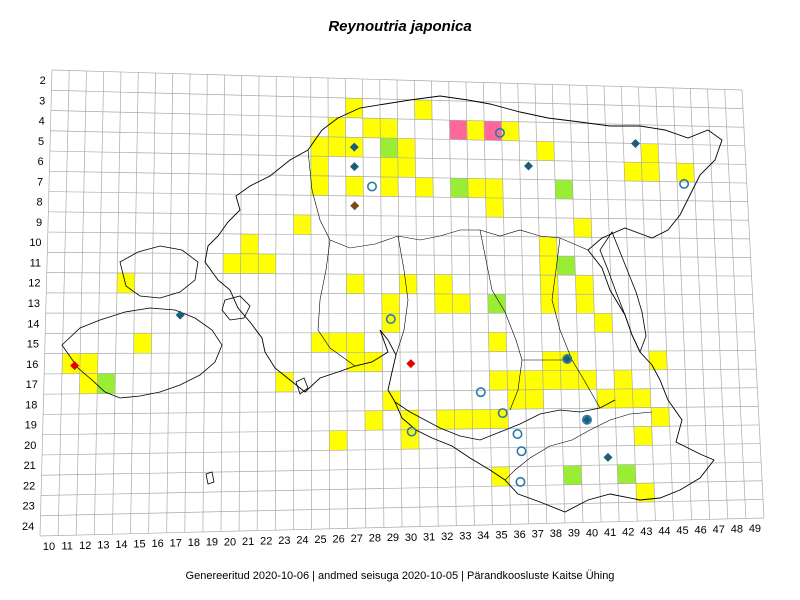 The height and width of the screenshot is (600, 800). I want to click on column-label: 12, so click(85, 546).